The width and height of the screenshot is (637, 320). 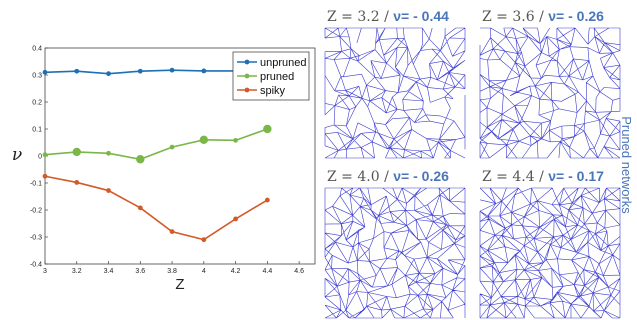 What do you see at coordinates (140, 271) in the screenshot?
I see `x-tick-label: 3.6` at bounding box center [140, 271].